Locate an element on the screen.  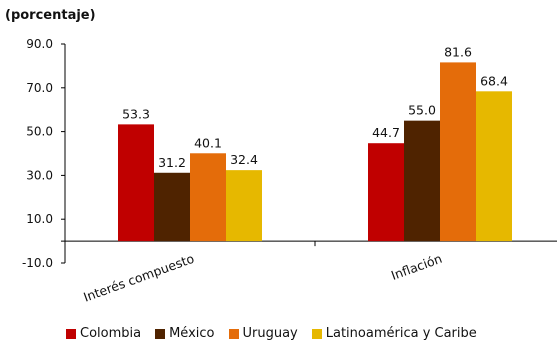
legend-label-mexico: México is located at coordinates (192, 333).